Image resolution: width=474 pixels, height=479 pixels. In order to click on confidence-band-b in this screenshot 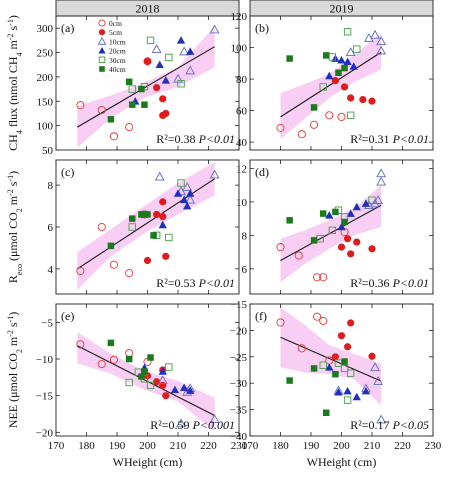, I will do `click(331, 86)`.